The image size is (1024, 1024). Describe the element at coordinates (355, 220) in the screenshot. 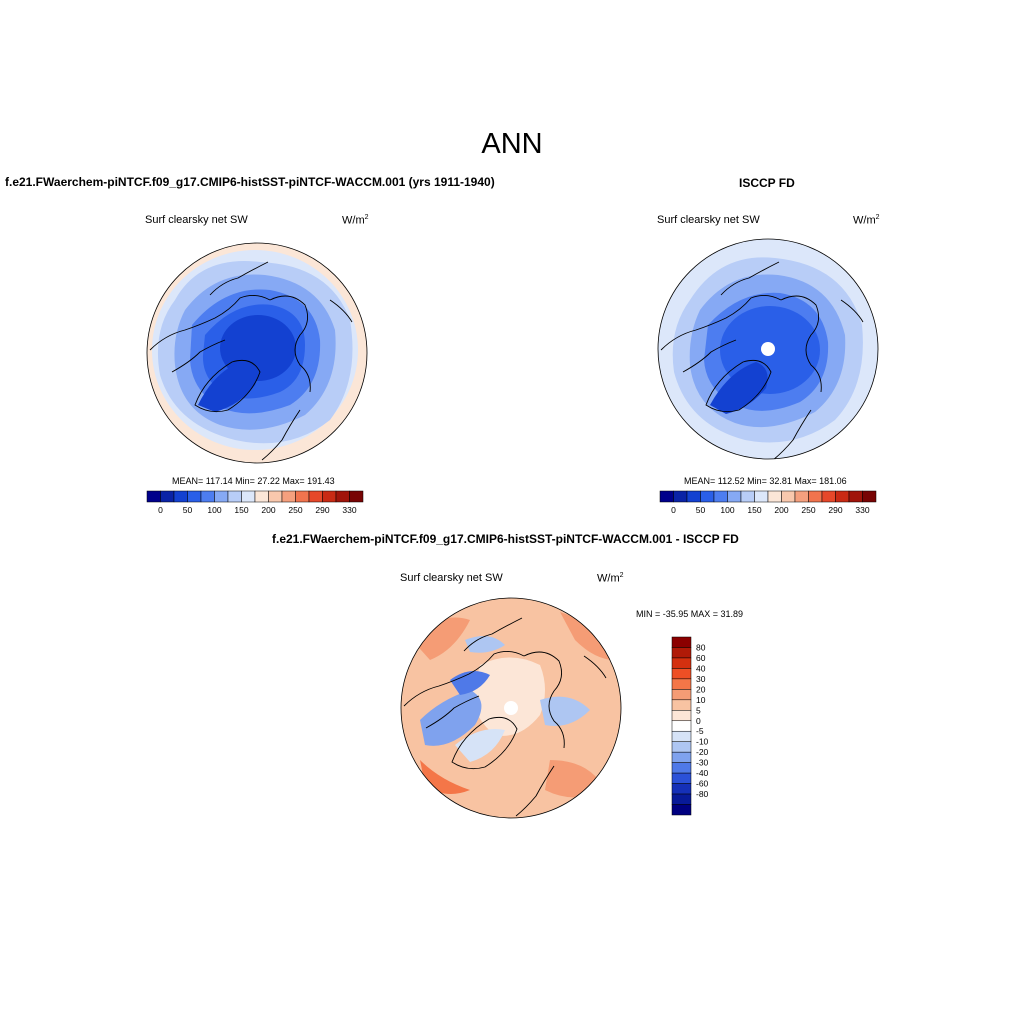

I see `model-units: W/m2` at that location.